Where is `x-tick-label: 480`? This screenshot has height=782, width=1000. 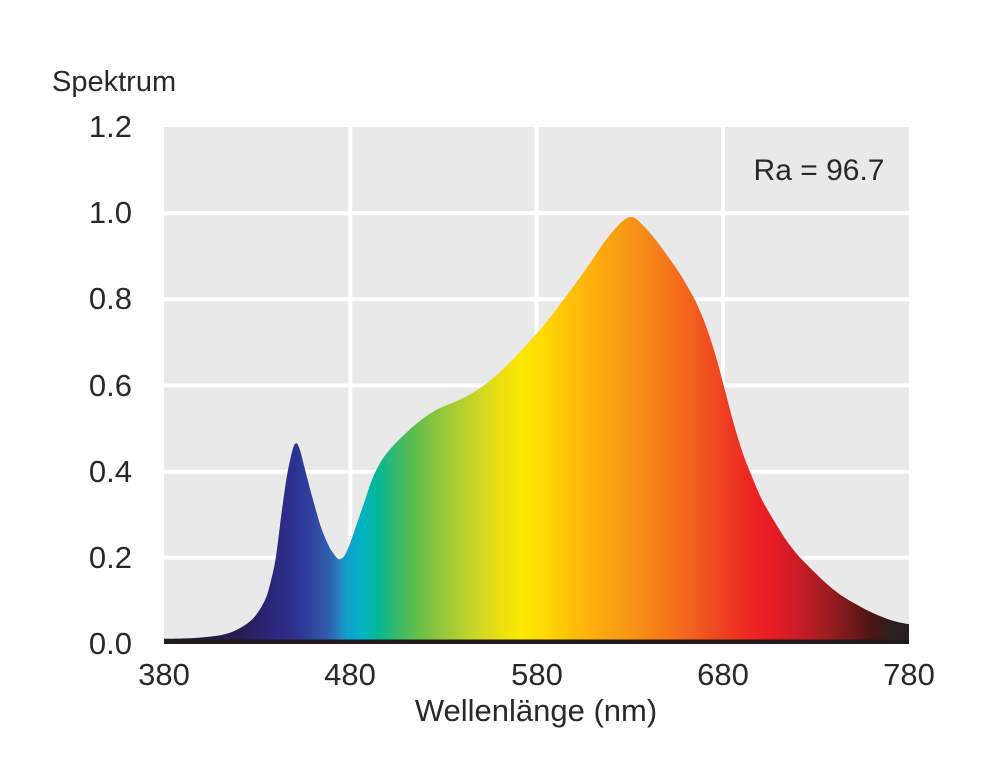 x-tick-label: 480 is located at coordinates (350, 674).